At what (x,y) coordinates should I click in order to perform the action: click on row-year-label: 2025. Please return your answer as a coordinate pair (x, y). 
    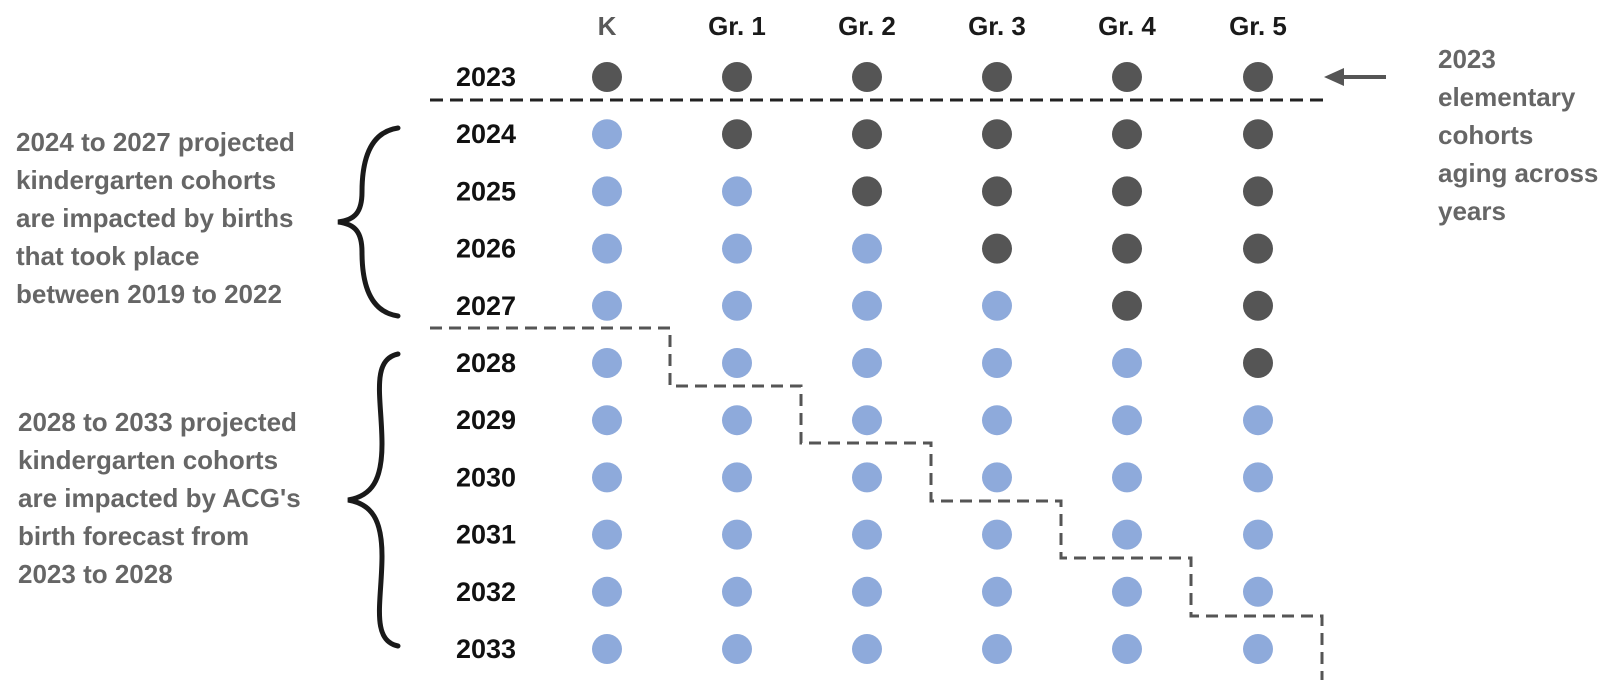
    Looking at the image, I should click on (486, 191).